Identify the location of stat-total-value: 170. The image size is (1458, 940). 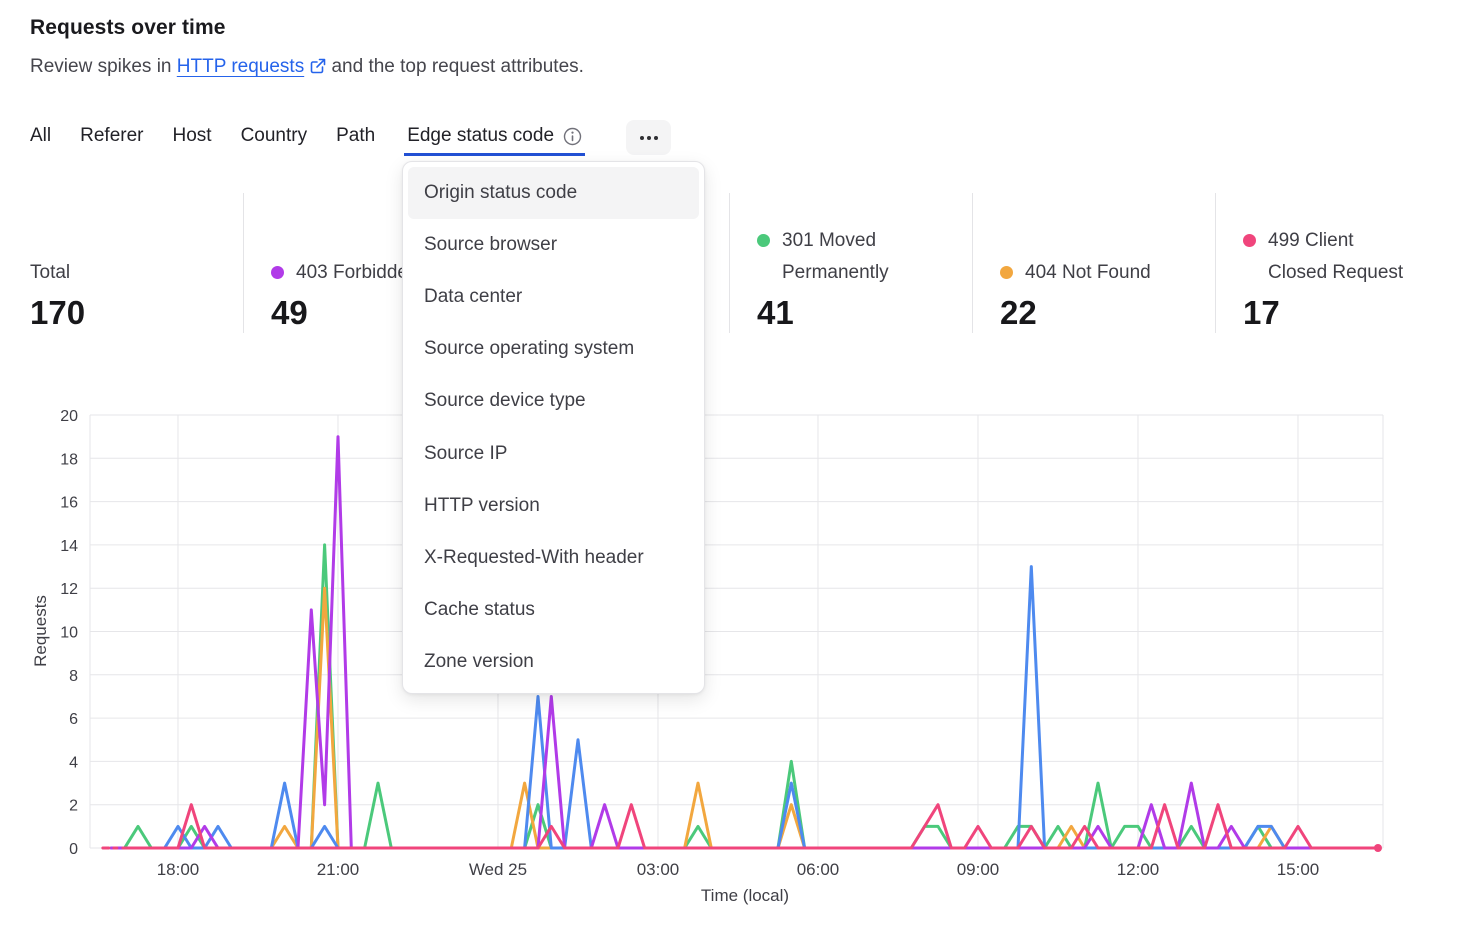
(58, 312).